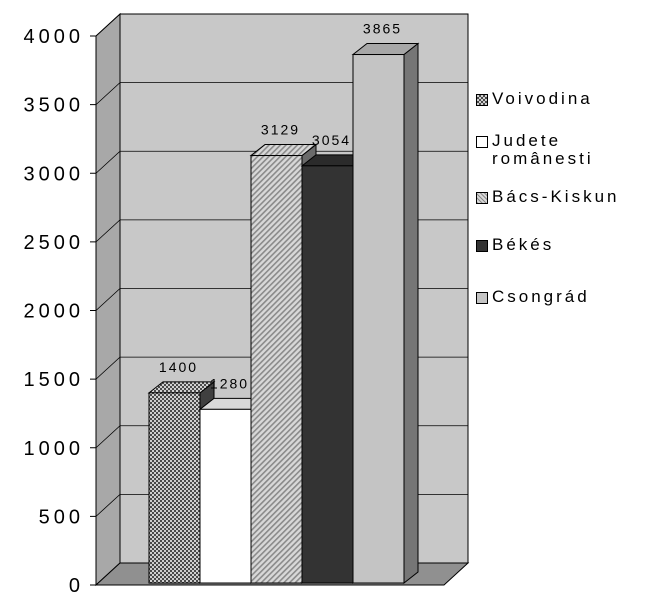 The width and height of the screenshot is (668, 594). What do you see at coordinates (76, 584) in the screenshot?
I see `y-tick-label: 0` at bounding box center [76, 584].